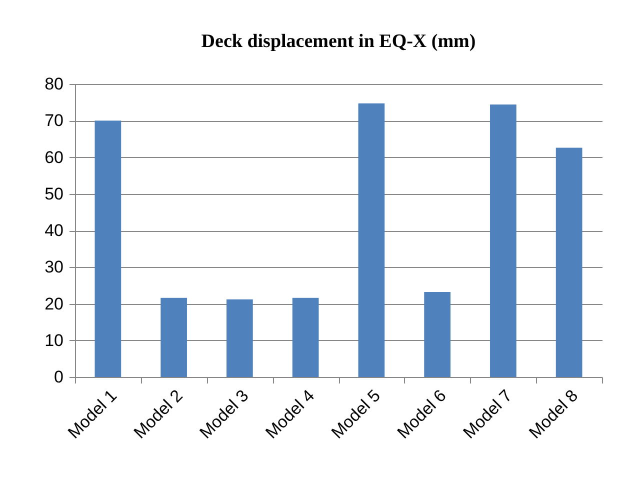  Describe the element at coordinates (54, 340) in the screenshot. I see `y-tick-label: 10` at that location.